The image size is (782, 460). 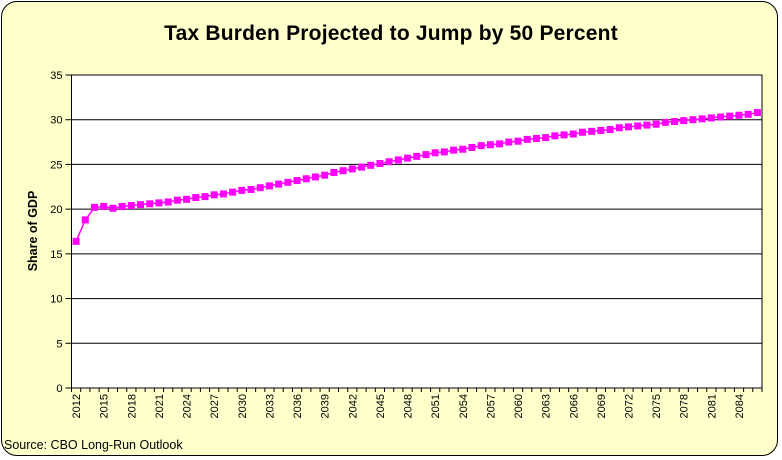 What do you see at coordinates (519, 406) in the screenshot?
I see `x-tick-label: 2060` at bounding box center [519, 406].